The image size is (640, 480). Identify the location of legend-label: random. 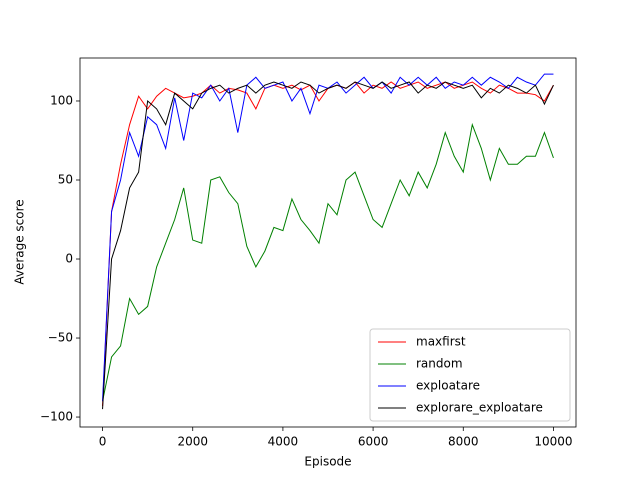
(439, 364).